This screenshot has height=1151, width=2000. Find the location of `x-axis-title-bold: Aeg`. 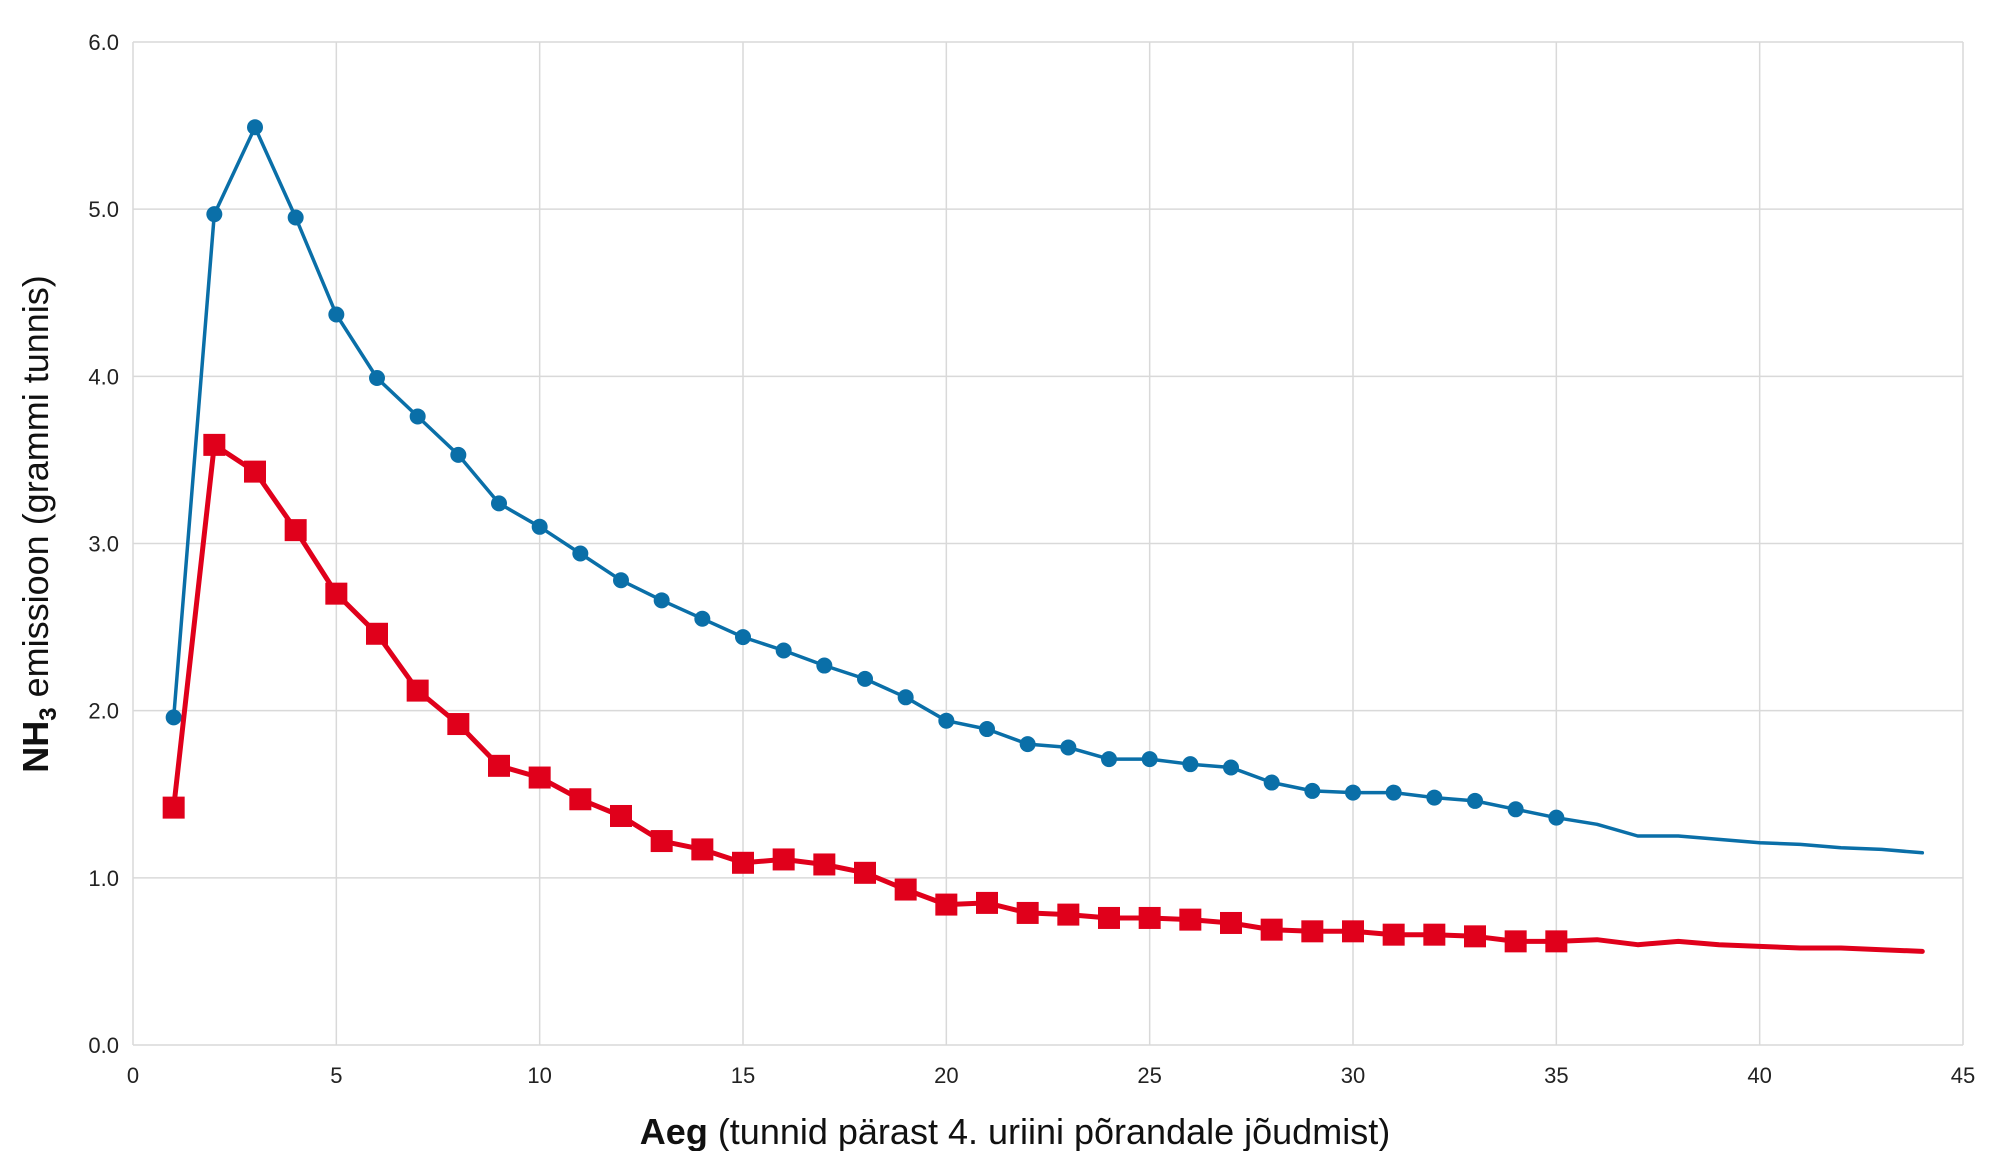

x-axis-title-bold: Aeg is located at coordinates (674, 1131).